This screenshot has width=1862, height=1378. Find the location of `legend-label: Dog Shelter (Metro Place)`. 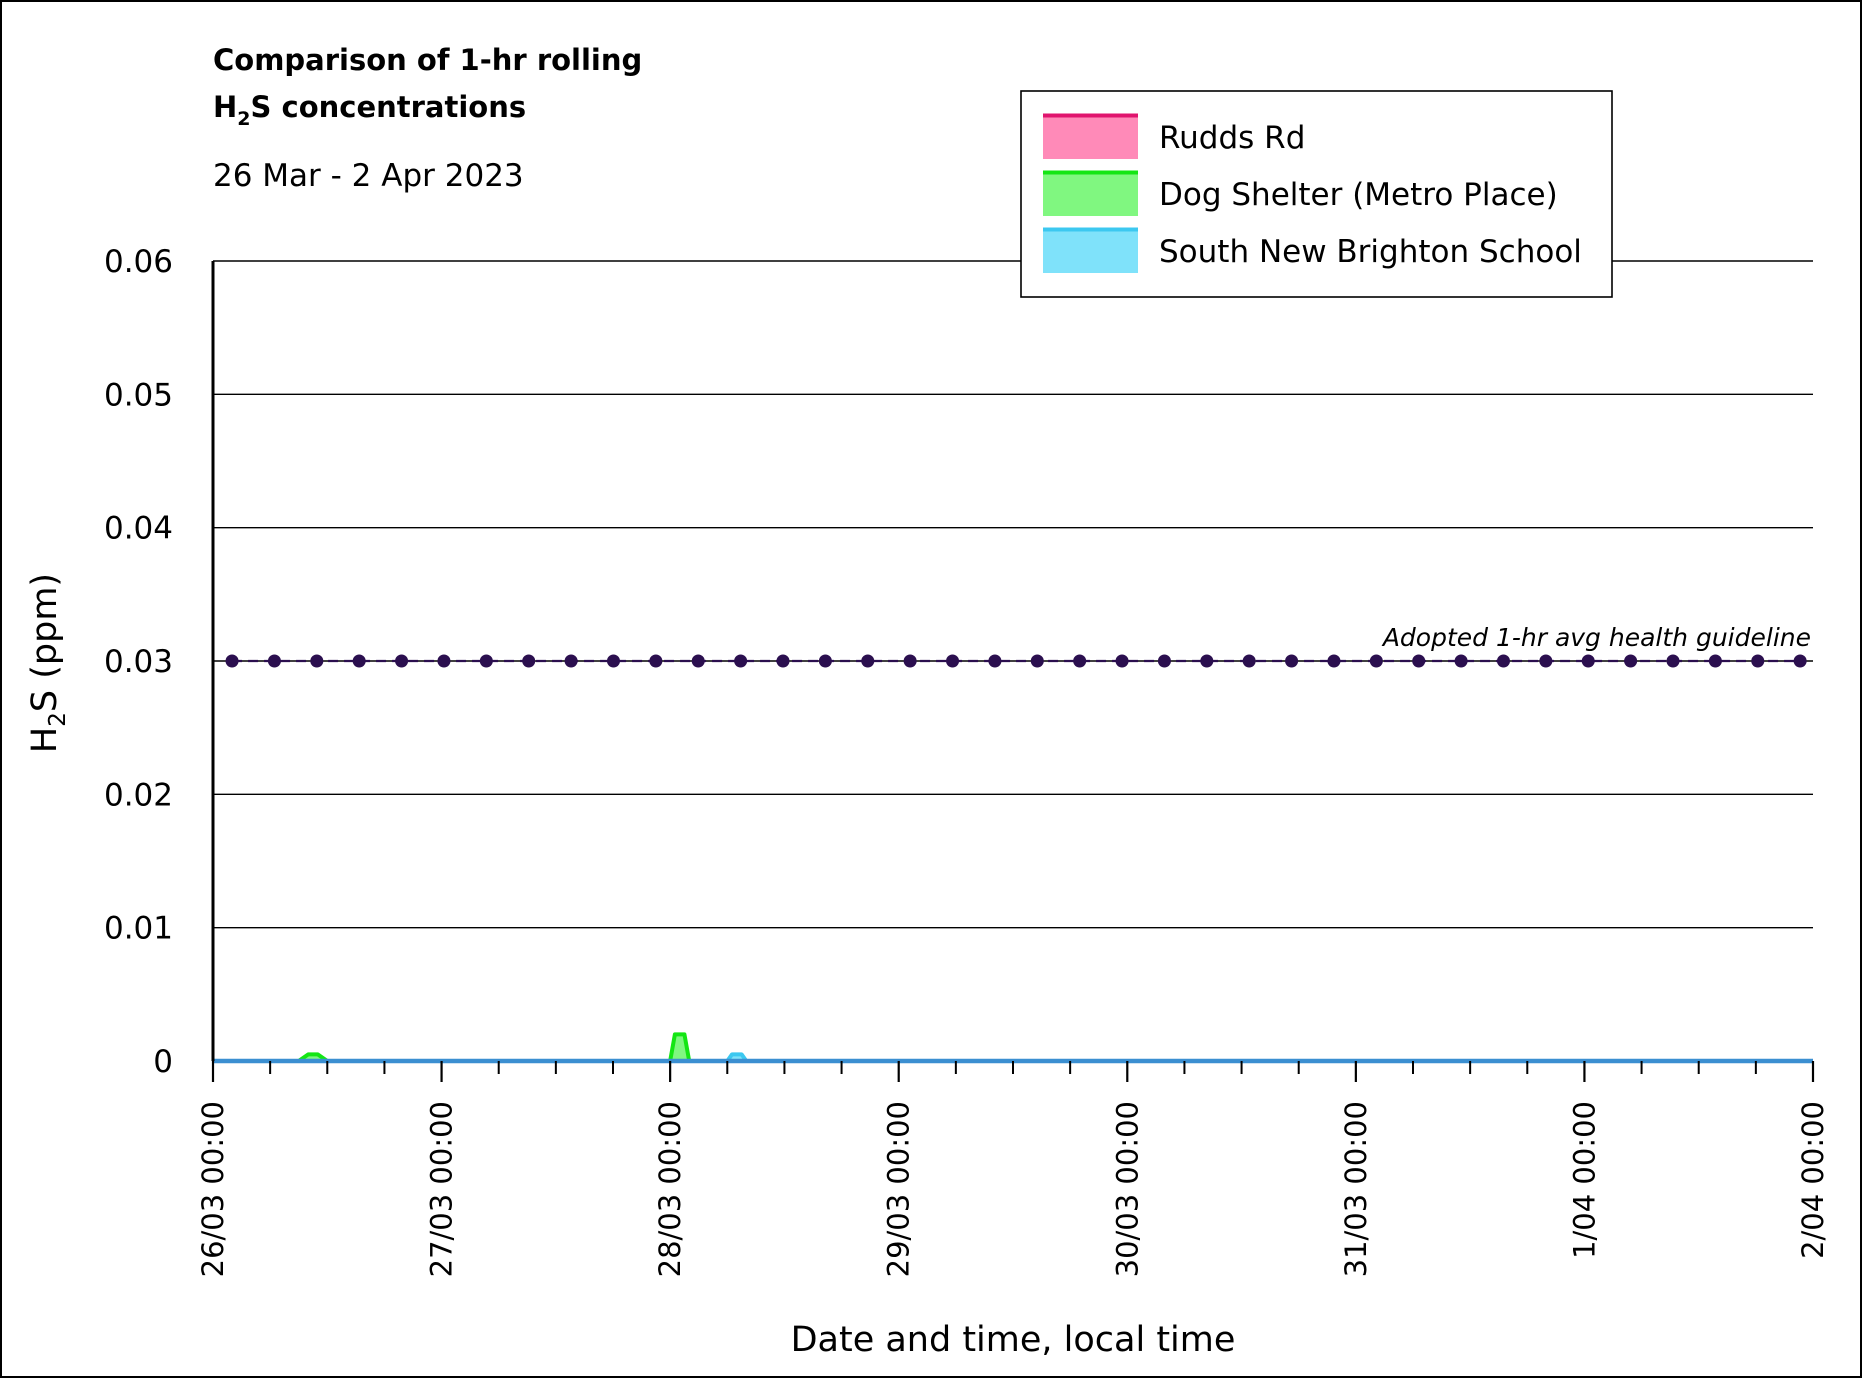

legend-label: Dog Shelter (Metro Place) is located at coordinates (1358, 195).